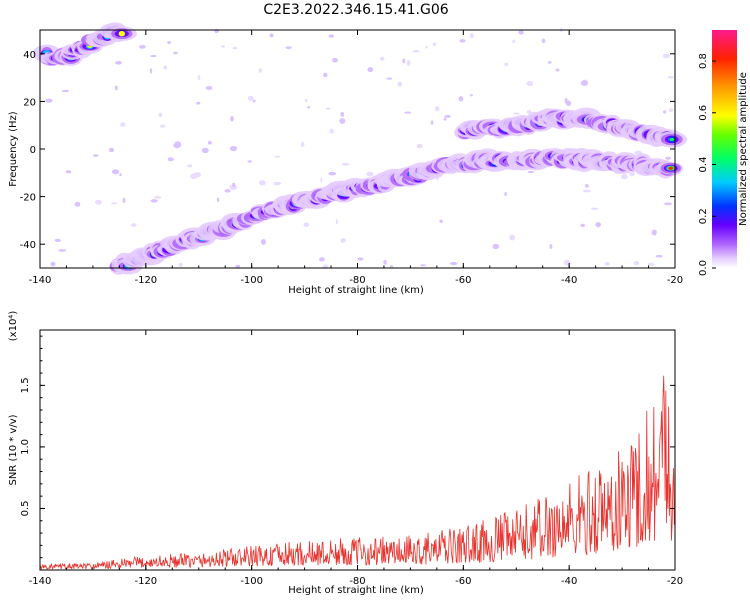 The image size is (750, 600). What do you see at coordinates (703, 165) in the screenshot?
I see `colorbar-tick-label: 0.4` at bounding box center [703, 165].